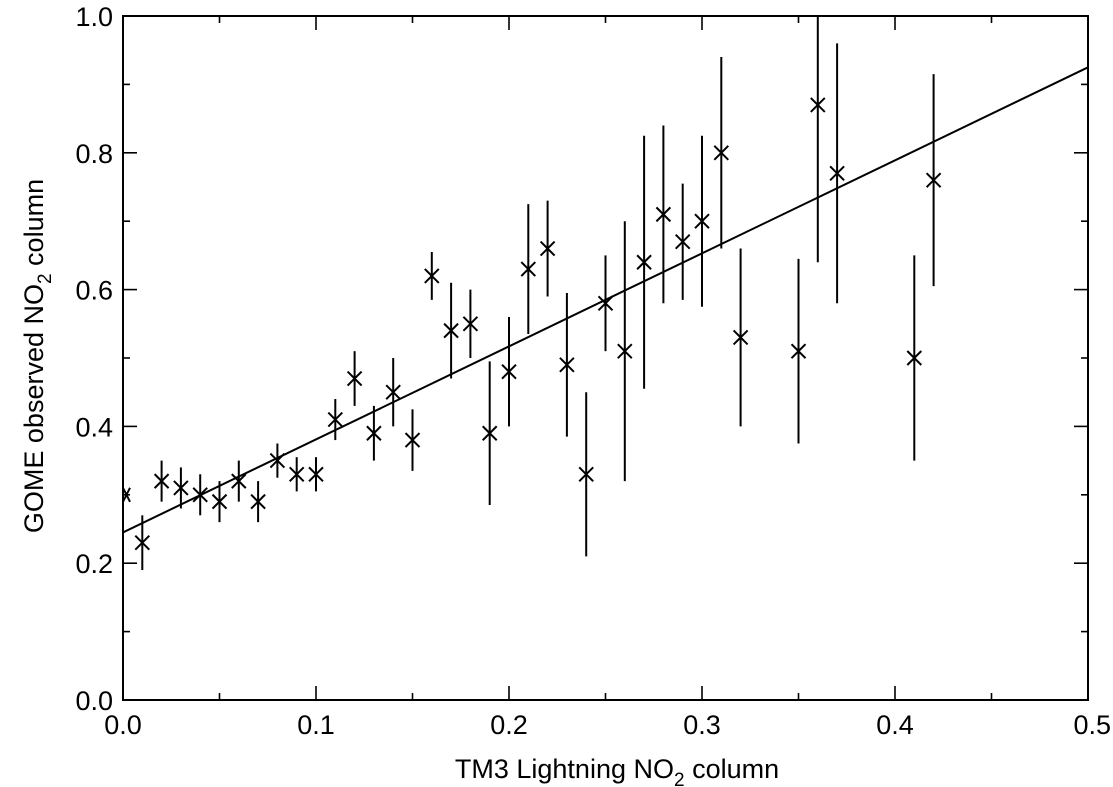 Image resolution: width=1113 pixels, height=787 pixels. Describe the element at coordinates (94, 701) in the screenshot. I see `y-tick-label: 0.0` at that location.